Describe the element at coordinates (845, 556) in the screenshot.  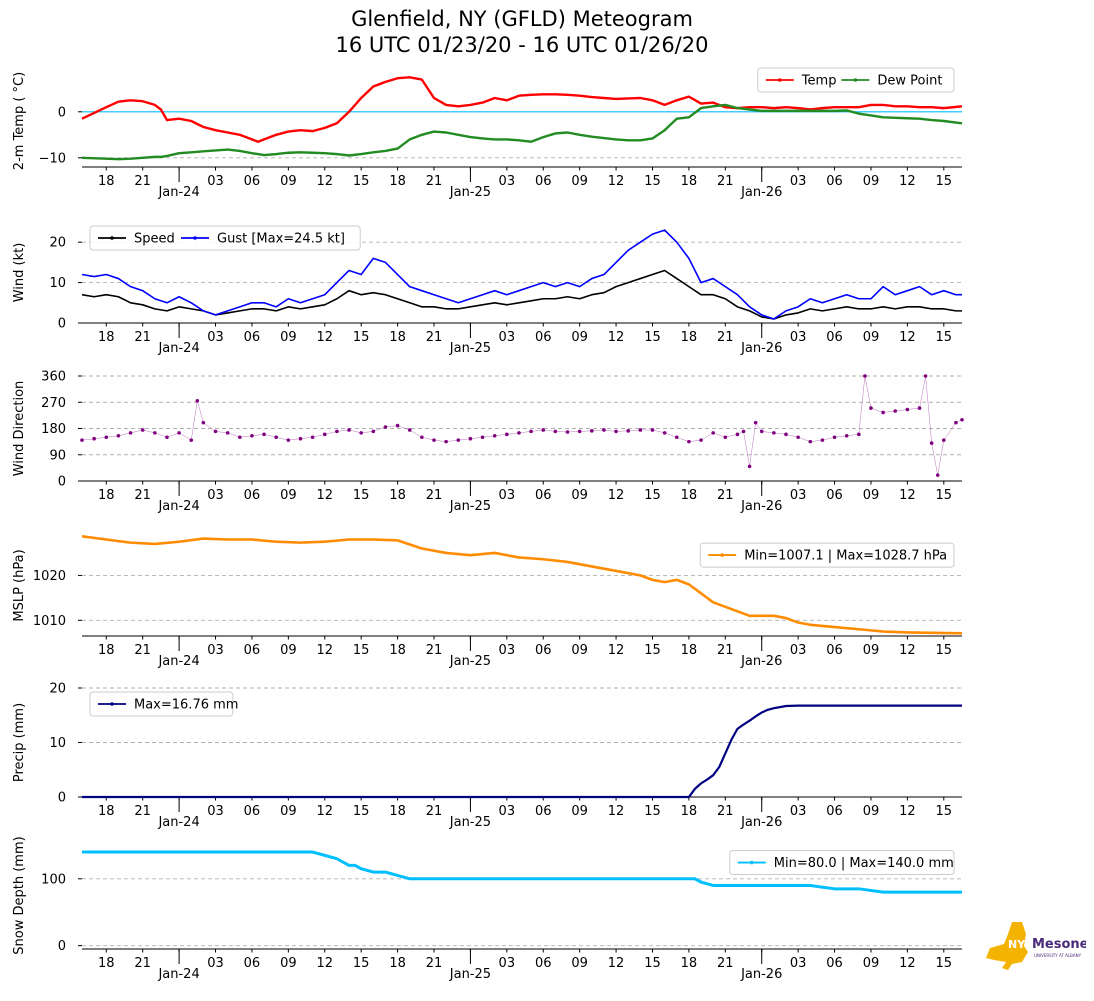
I see `legend-label: Min=1007.1 | Max=1028.7 hPa` at that location.